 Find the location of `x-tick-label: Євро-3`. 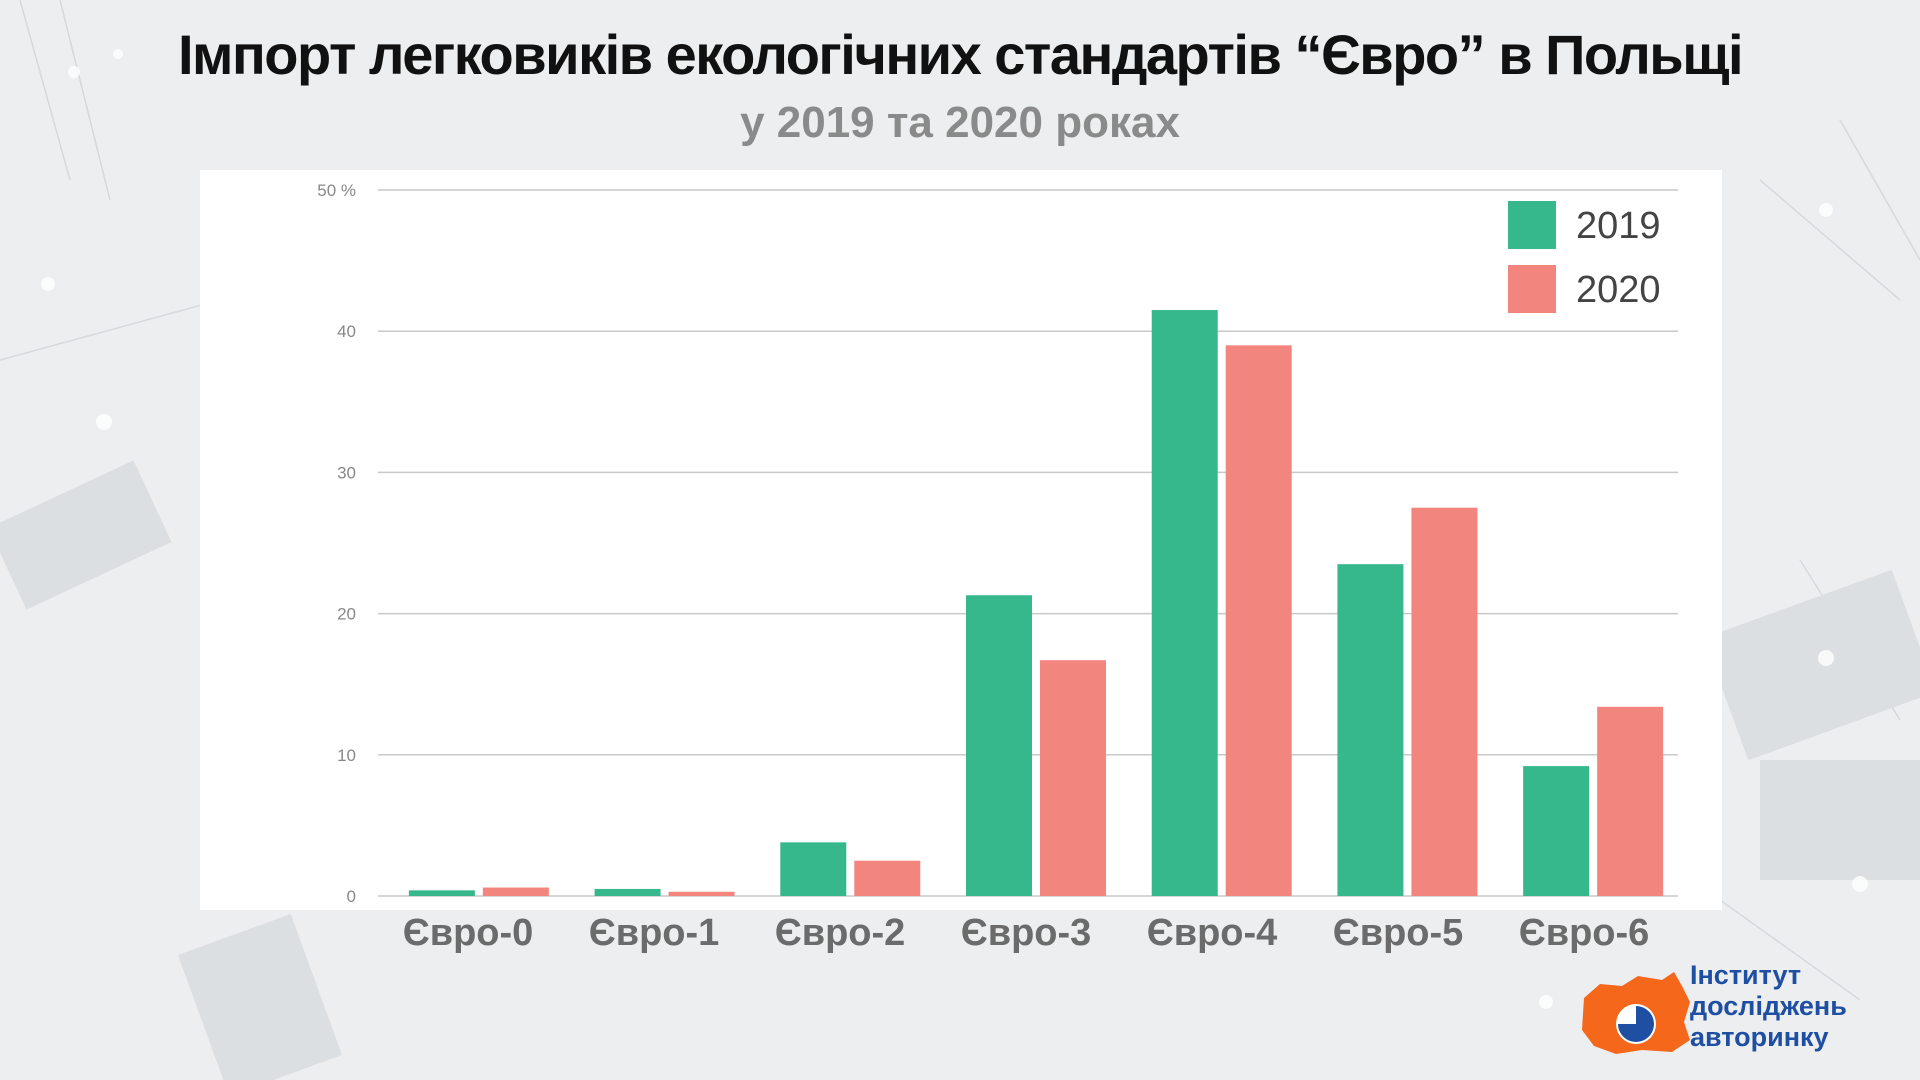

x-tick-label: Євро-3 is located at coordinates (1026, 933).